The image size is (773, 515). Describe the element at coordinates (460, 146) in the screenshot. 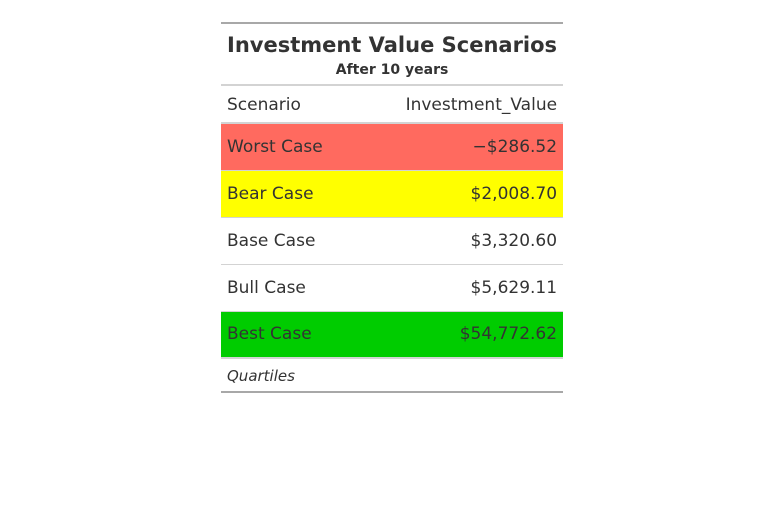

I see `investment-value-cell: −$286.52` at that location.